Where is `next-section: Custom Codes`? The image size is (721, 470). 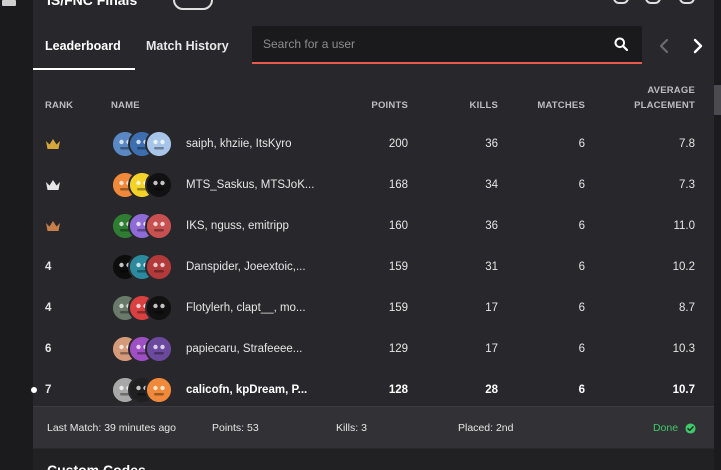
next-section: Custom Codes is located at coordinates (373, 459).